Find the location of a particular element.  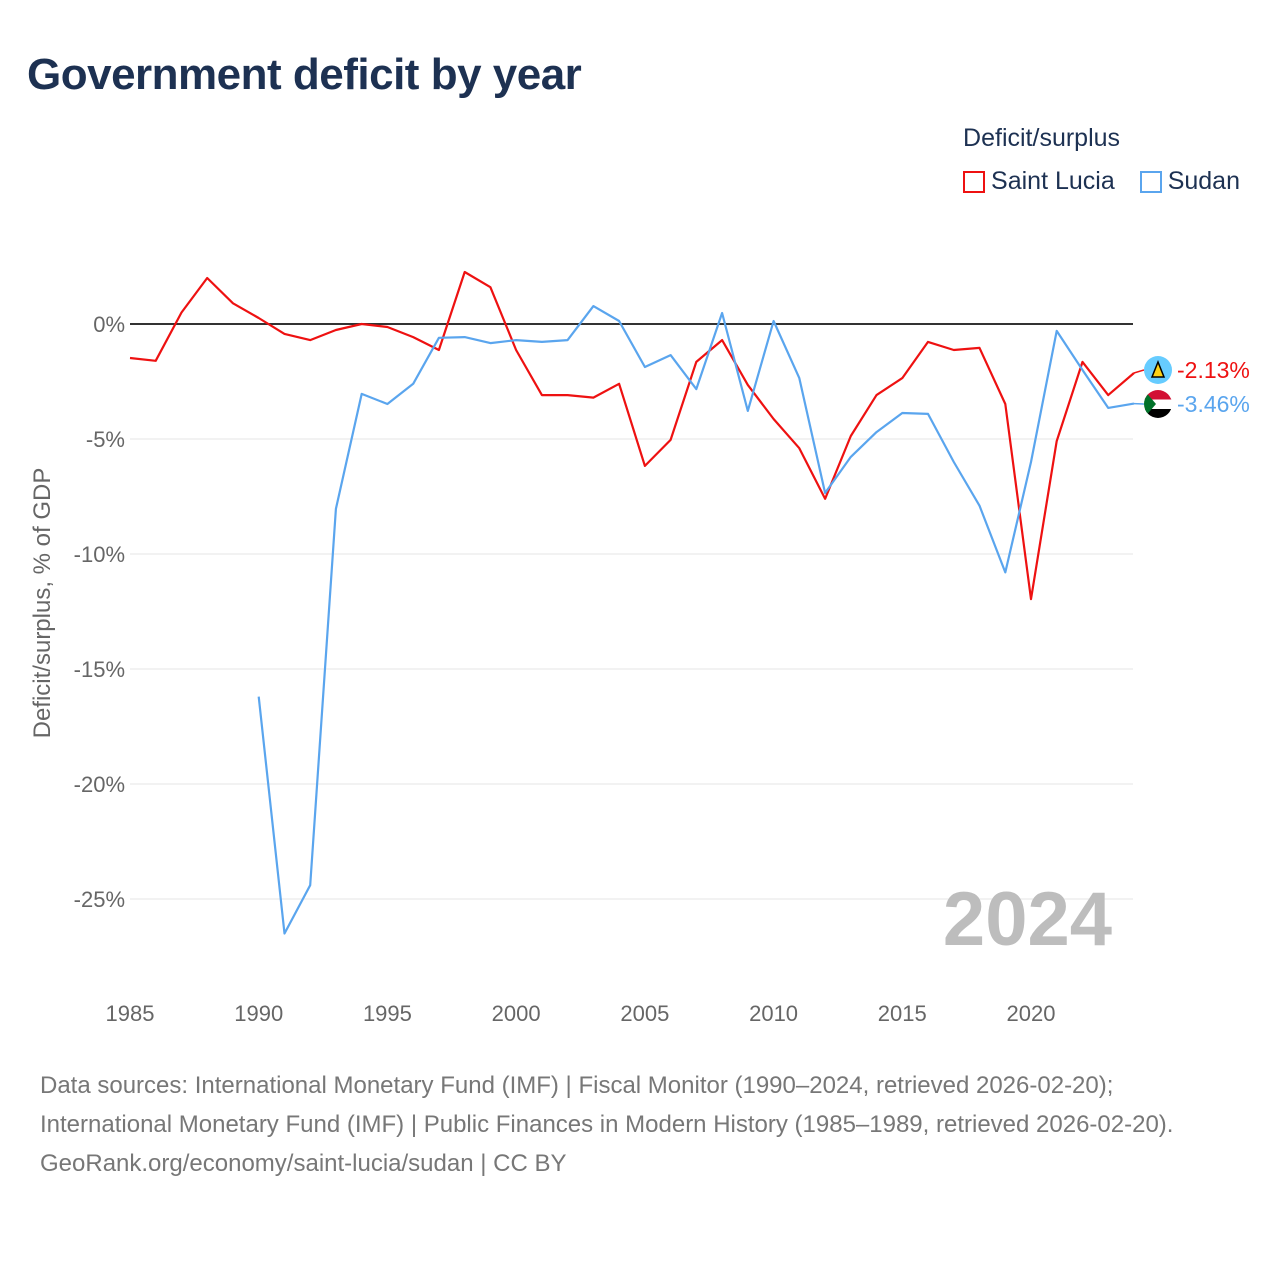

legend-item-saint-lucia: Saint Lucia is located at coordinates (1039, 181).